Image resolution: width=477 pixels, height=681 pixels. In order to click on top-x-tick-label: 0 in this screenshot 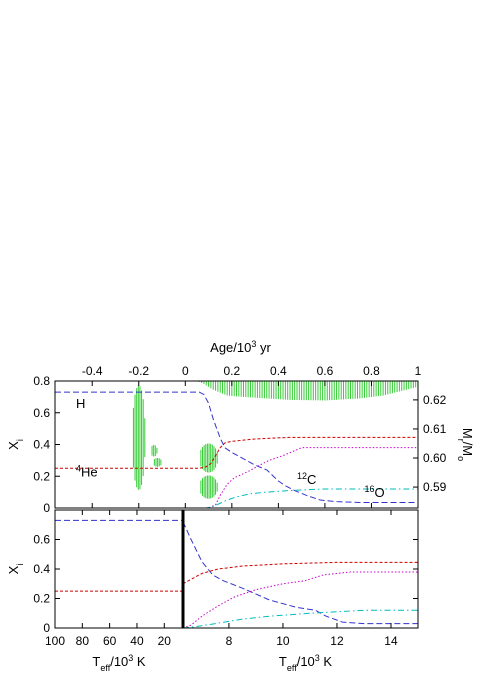, I will do `click(185, 371)`.